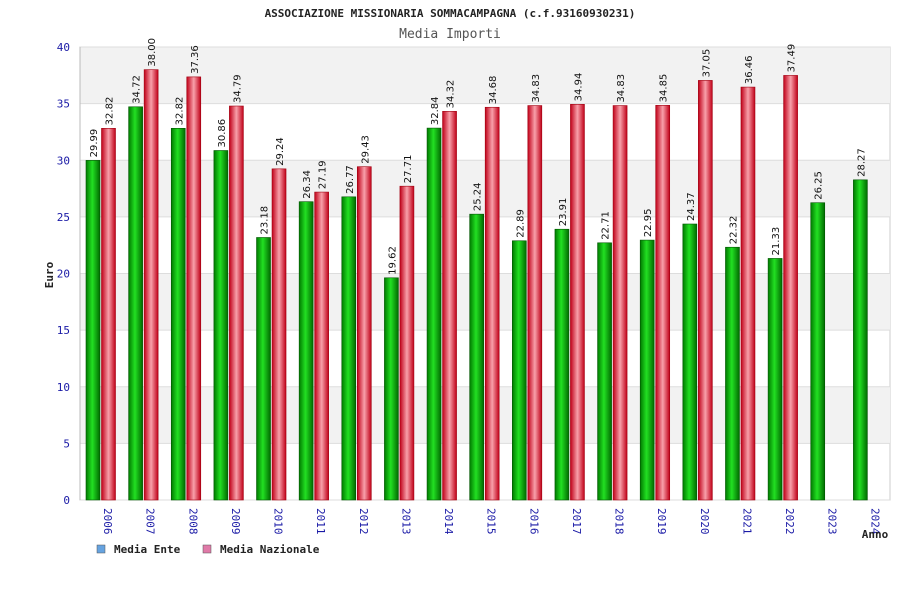  Describe the element at coordinates (485, 75) in the screenshot. I see `grid-band` at that location.